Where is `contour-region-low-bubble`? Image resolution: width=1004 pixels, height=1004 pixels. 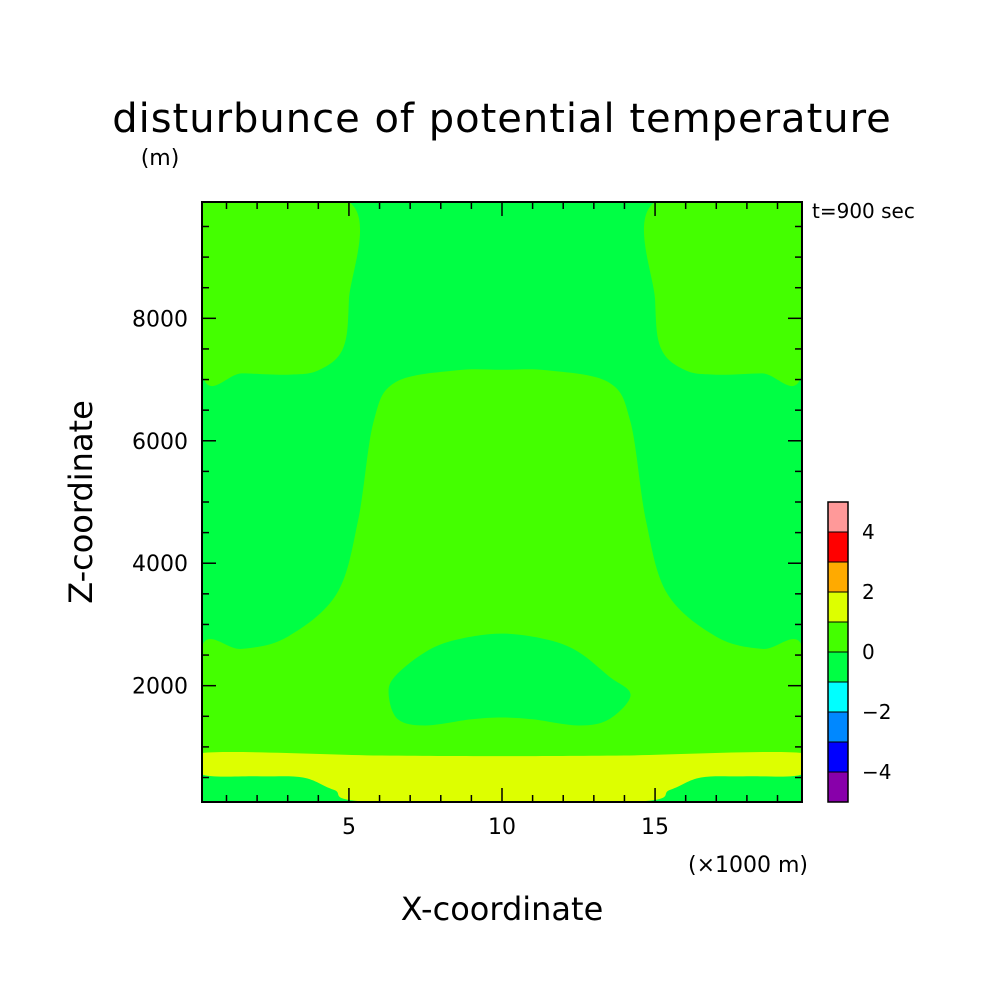 contour-region-low-bubble is located at coordinates (509, 679).